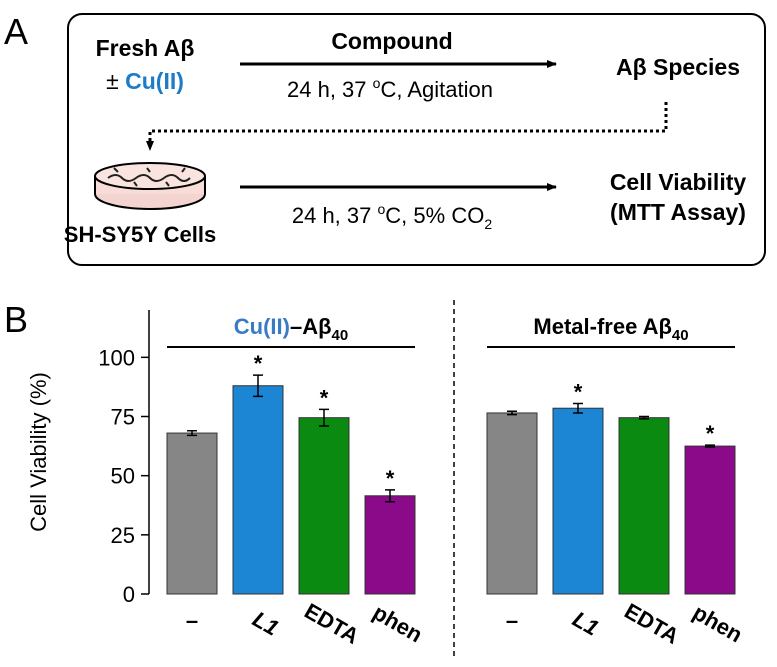  I want to click on petri-dish, so click(150, 186).